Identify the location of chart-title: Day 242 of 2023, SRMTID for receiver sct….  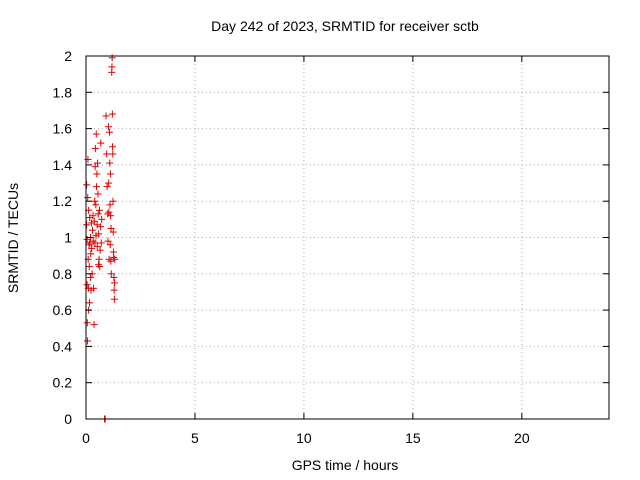
(345, 26).